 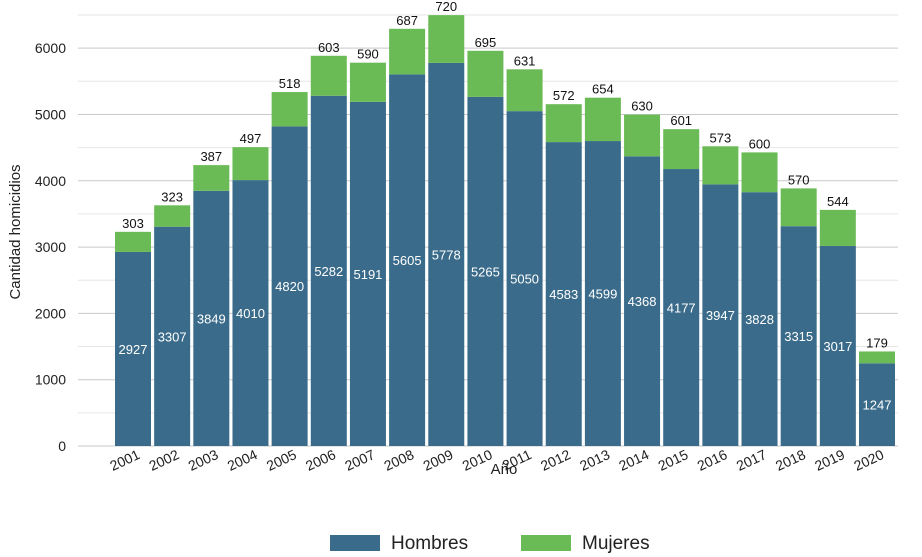 What do you see at coordinates (524, 90) in the screenshot?
I see `bar-mujeres-2011` at bounding box center [524, 90].